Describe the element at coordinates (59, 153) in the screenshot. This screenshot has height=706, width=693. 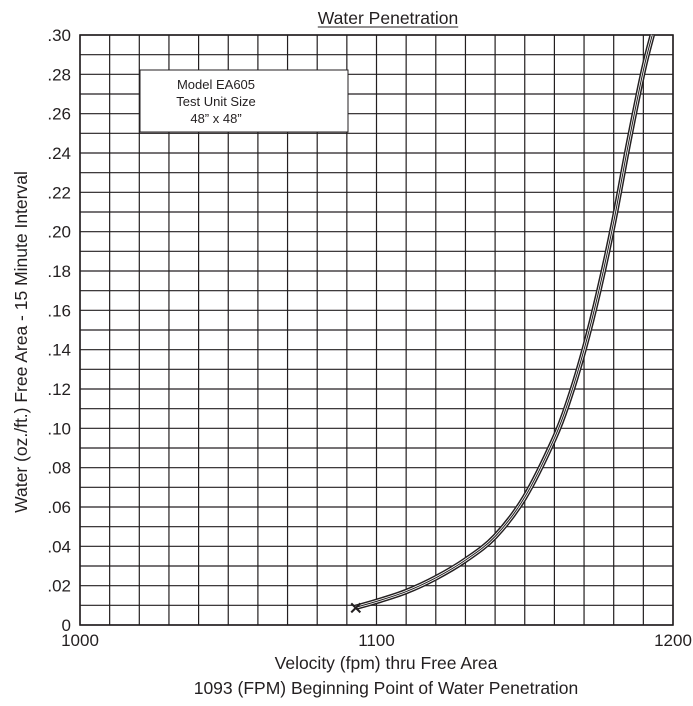
I see `y-tick-label: .24` at that location.